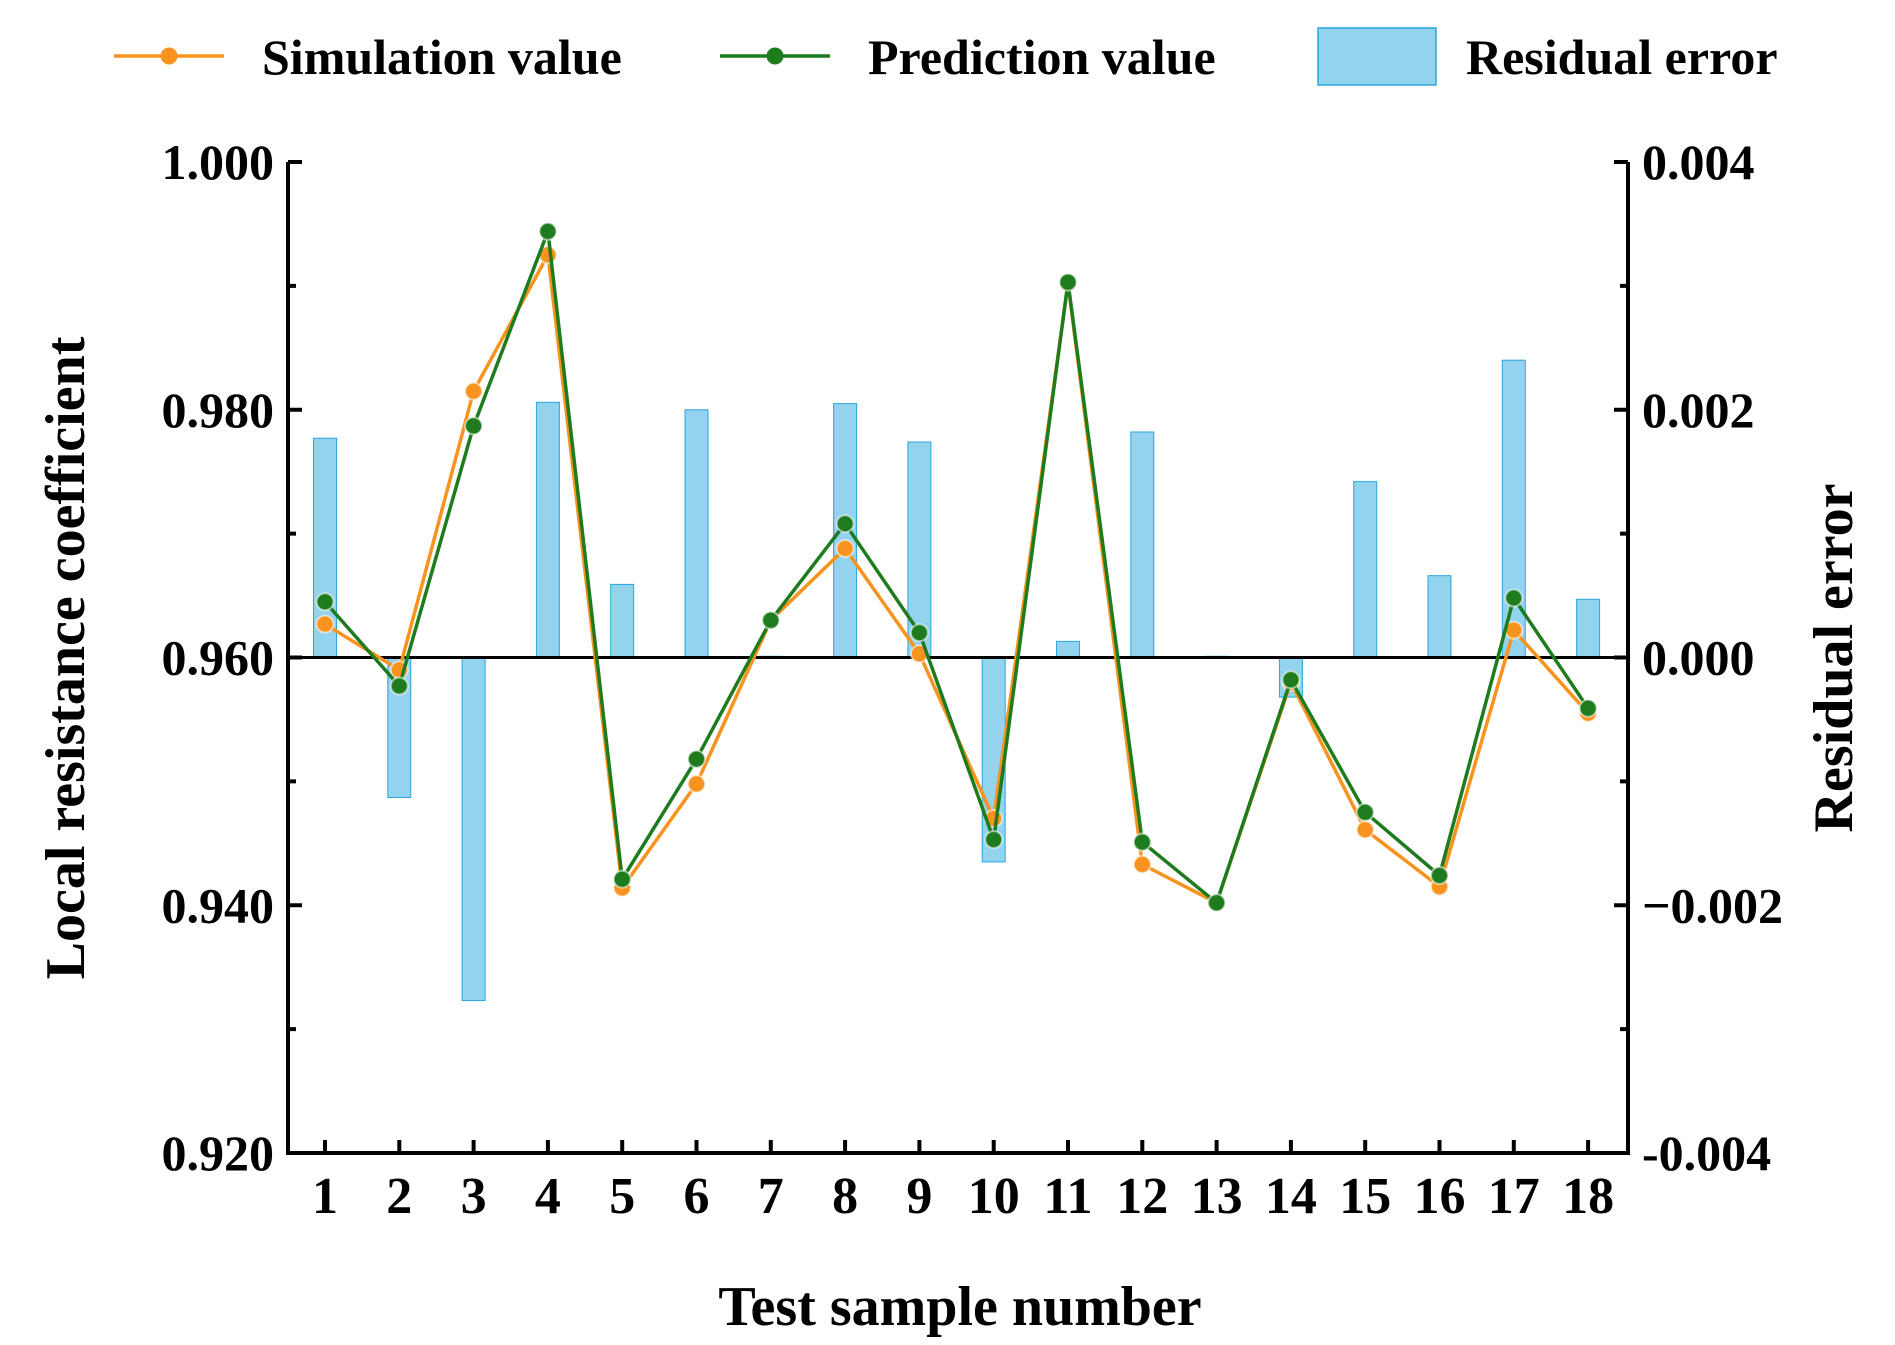 This screenshot has width=1895, height=1345. Describe the element at coordinates (1698, 410) in the screenshot. I see `y-right-tick-label: 0.002` at that location.